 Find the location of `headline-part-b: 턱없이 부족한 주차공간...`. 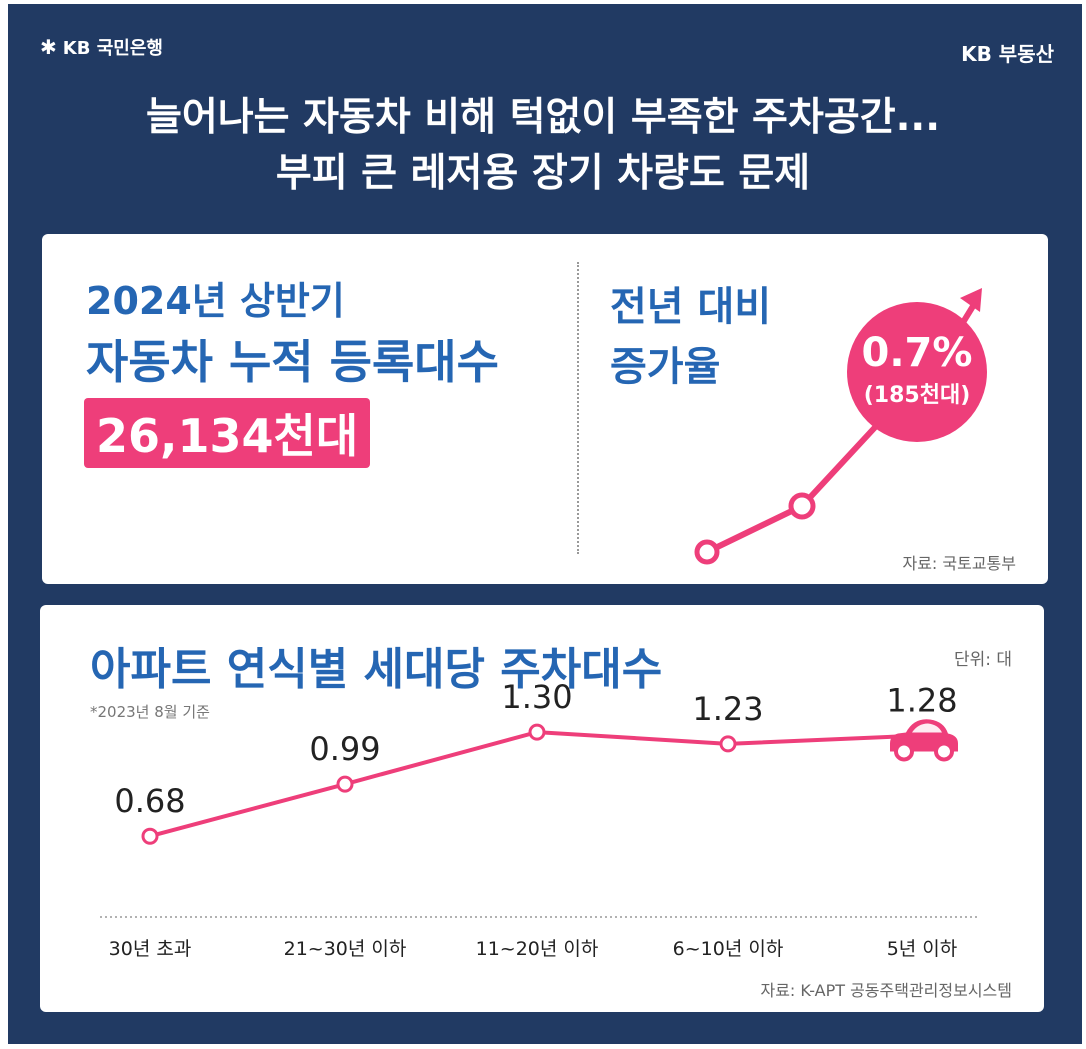

headline-part-b: 턱없이 부족한 주차공간... is located at coordinates (725, 117).